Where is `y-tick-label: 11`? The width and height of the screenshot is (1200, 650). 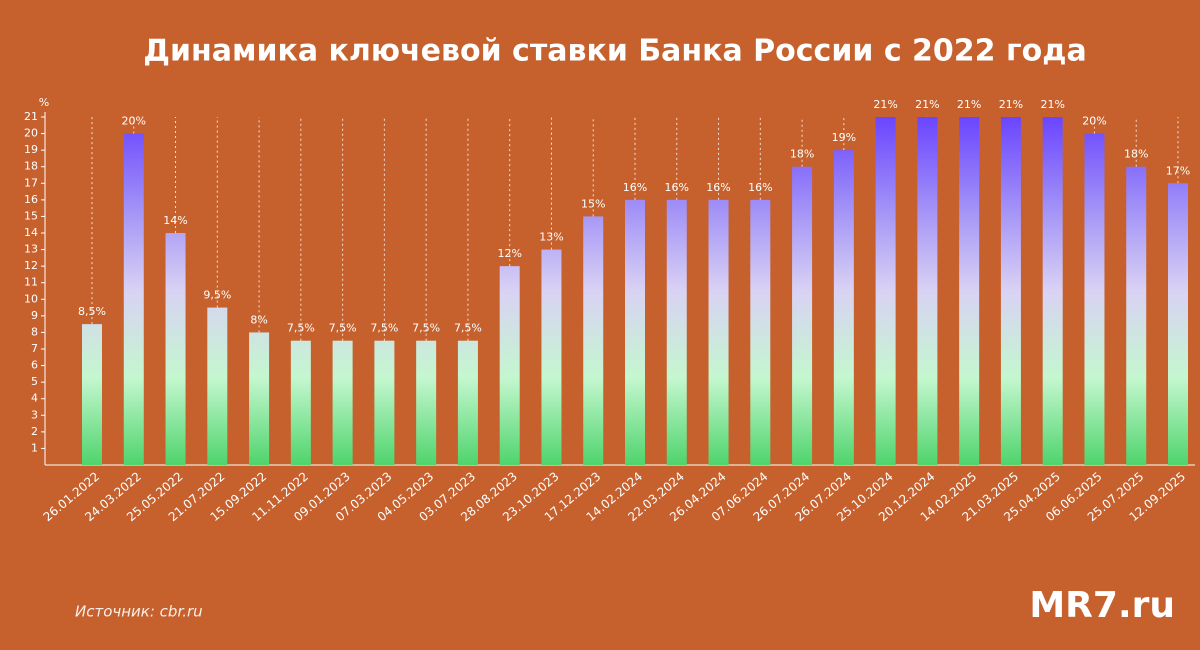 y-tick-label: 11 is located at coordinates (31, 282).